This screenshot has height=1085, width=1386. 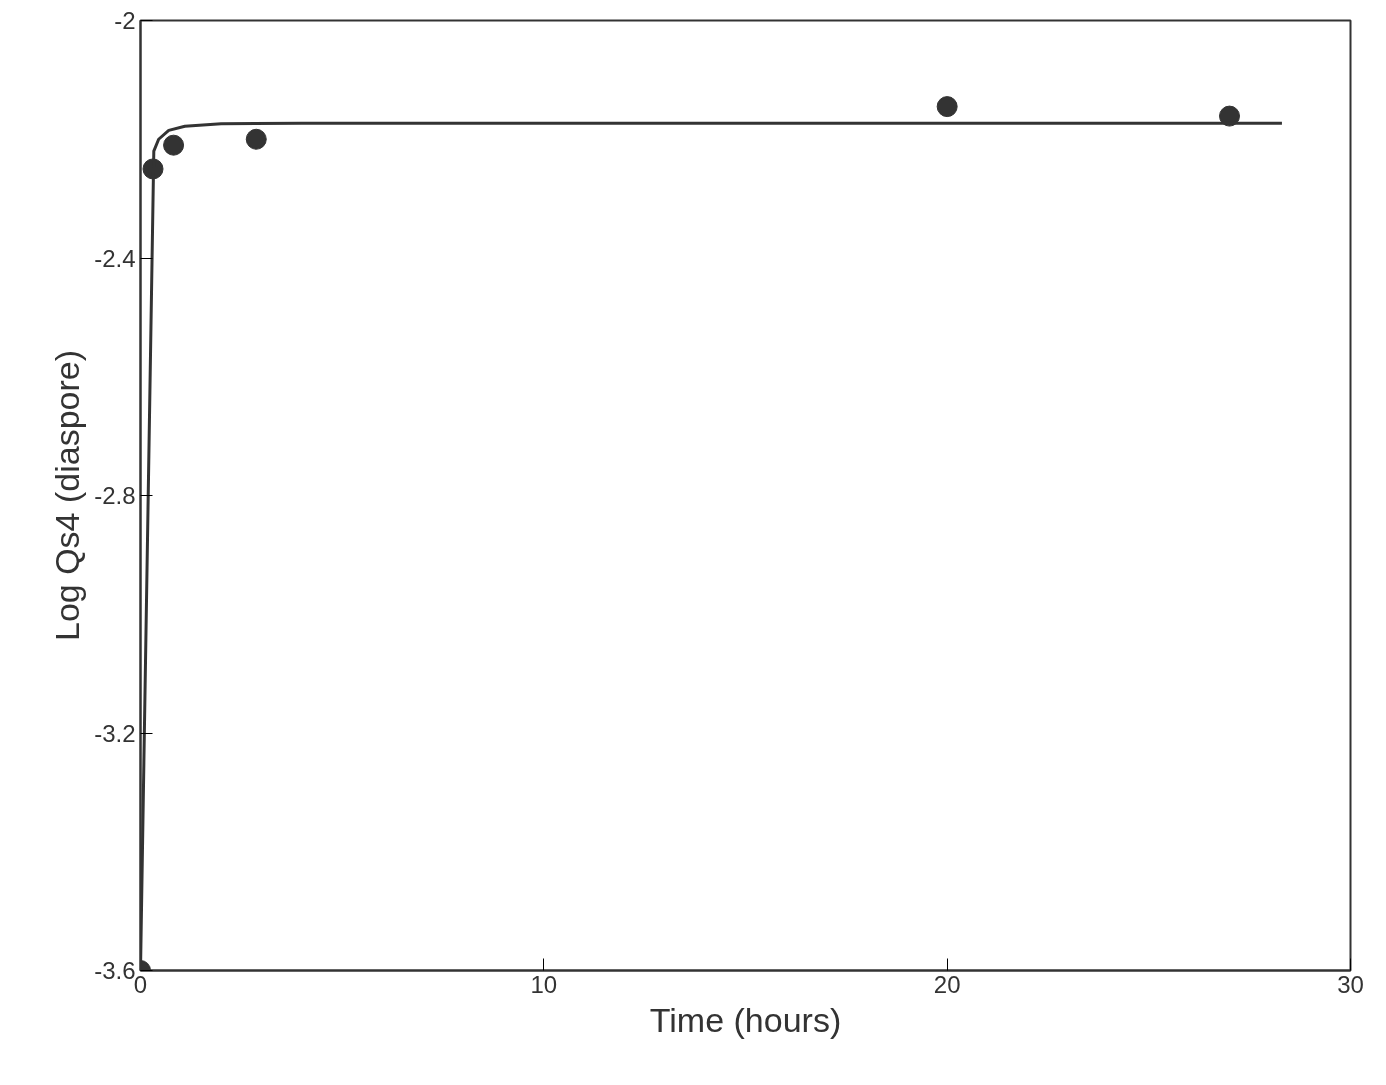 I want to click on x-axis-title: Time (hours), so click(x=745, y=1019).